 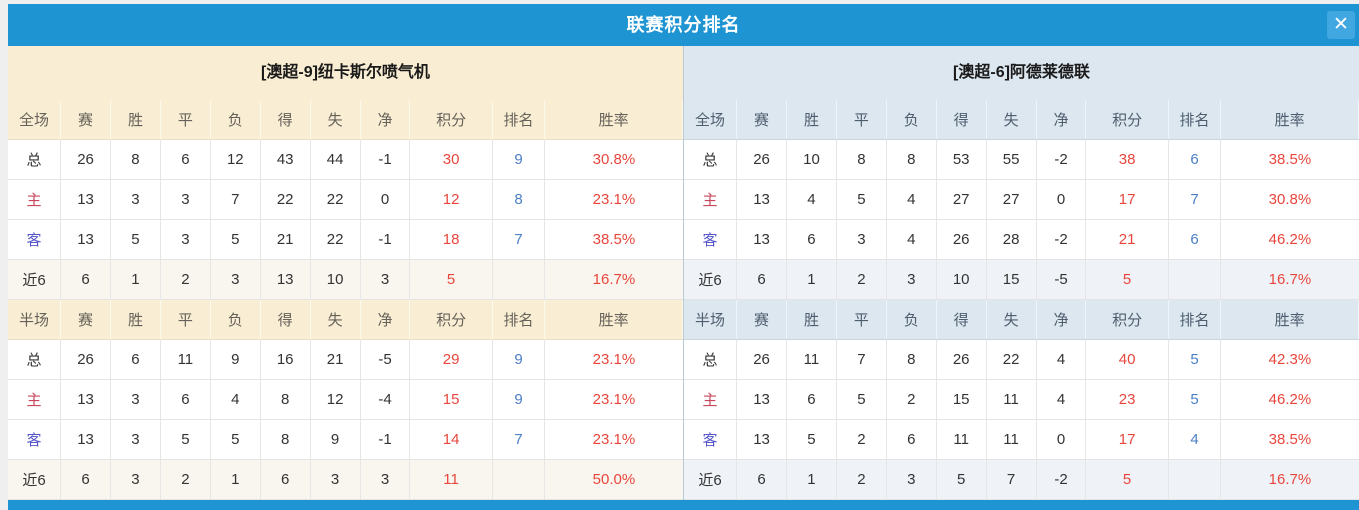 I want to click on column-header: 得, so click(x=961, y=319).